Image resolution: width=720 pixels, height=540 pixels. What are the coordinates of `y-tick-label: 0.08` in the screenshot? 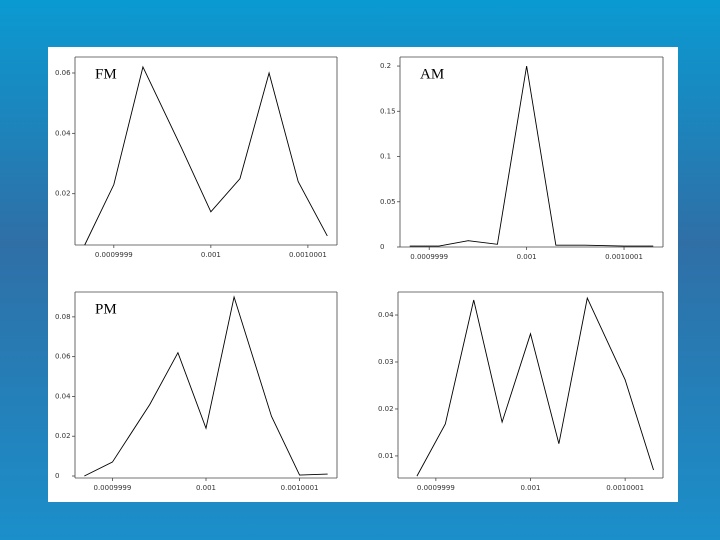 It's located at (63, 317).